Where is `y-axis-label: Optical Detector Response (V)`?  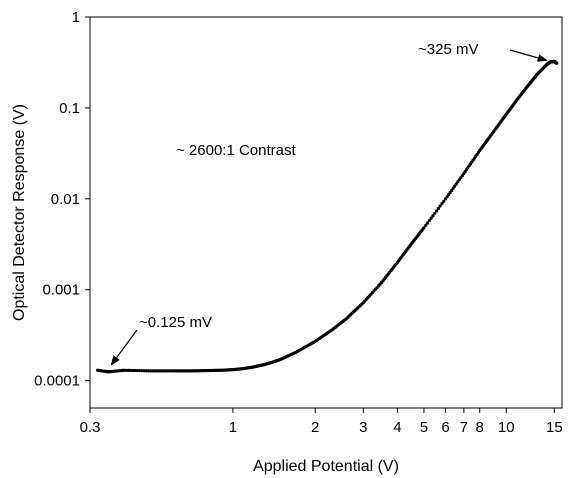
y-axis-label: Optical Detector Response (V) is located at coordinates (19, 212).